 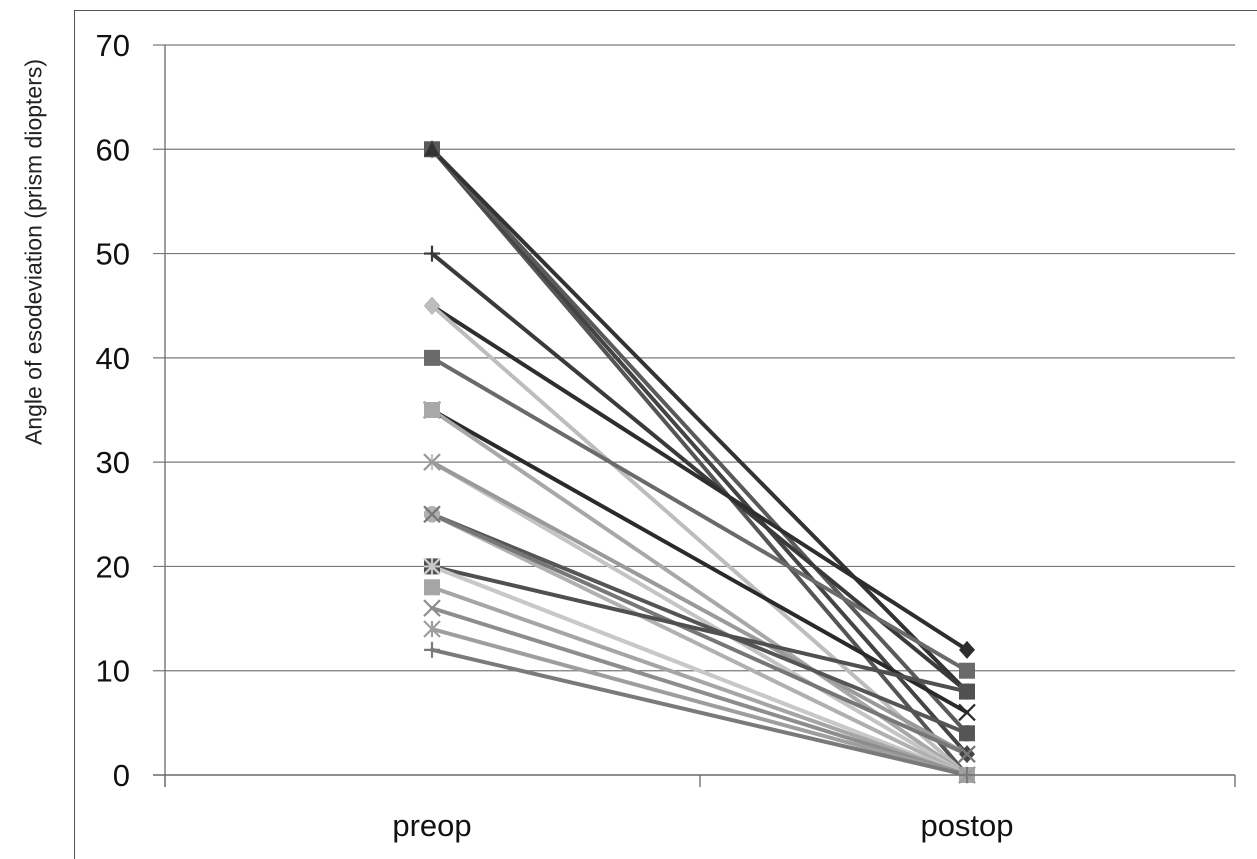 I want to click on y-tick-label: 0, so click(x=121, y=775).